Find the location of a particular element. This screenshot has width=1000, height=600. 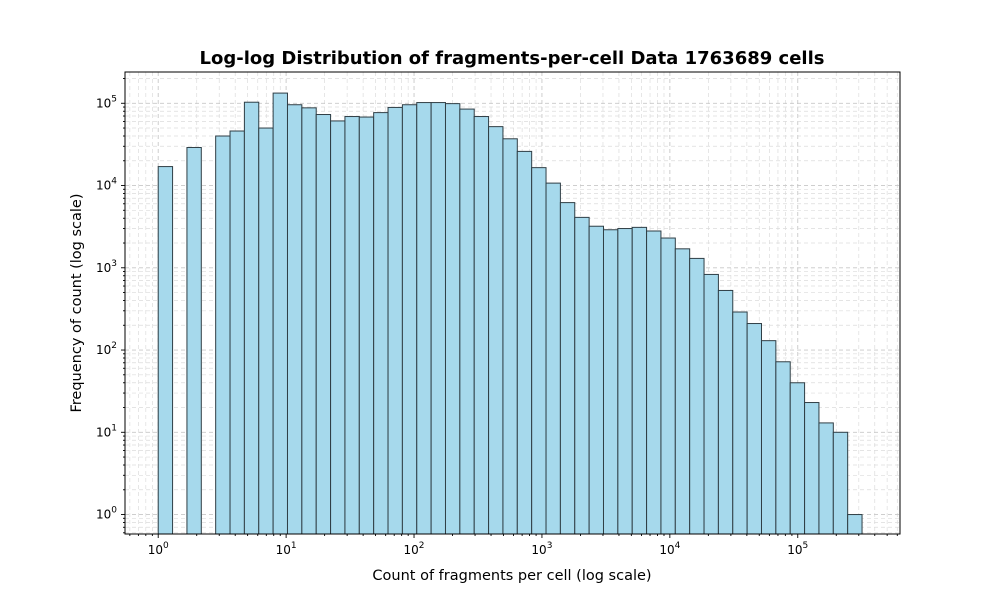

y-tick-label: 10⁵ is located at coordinates (106, 102).